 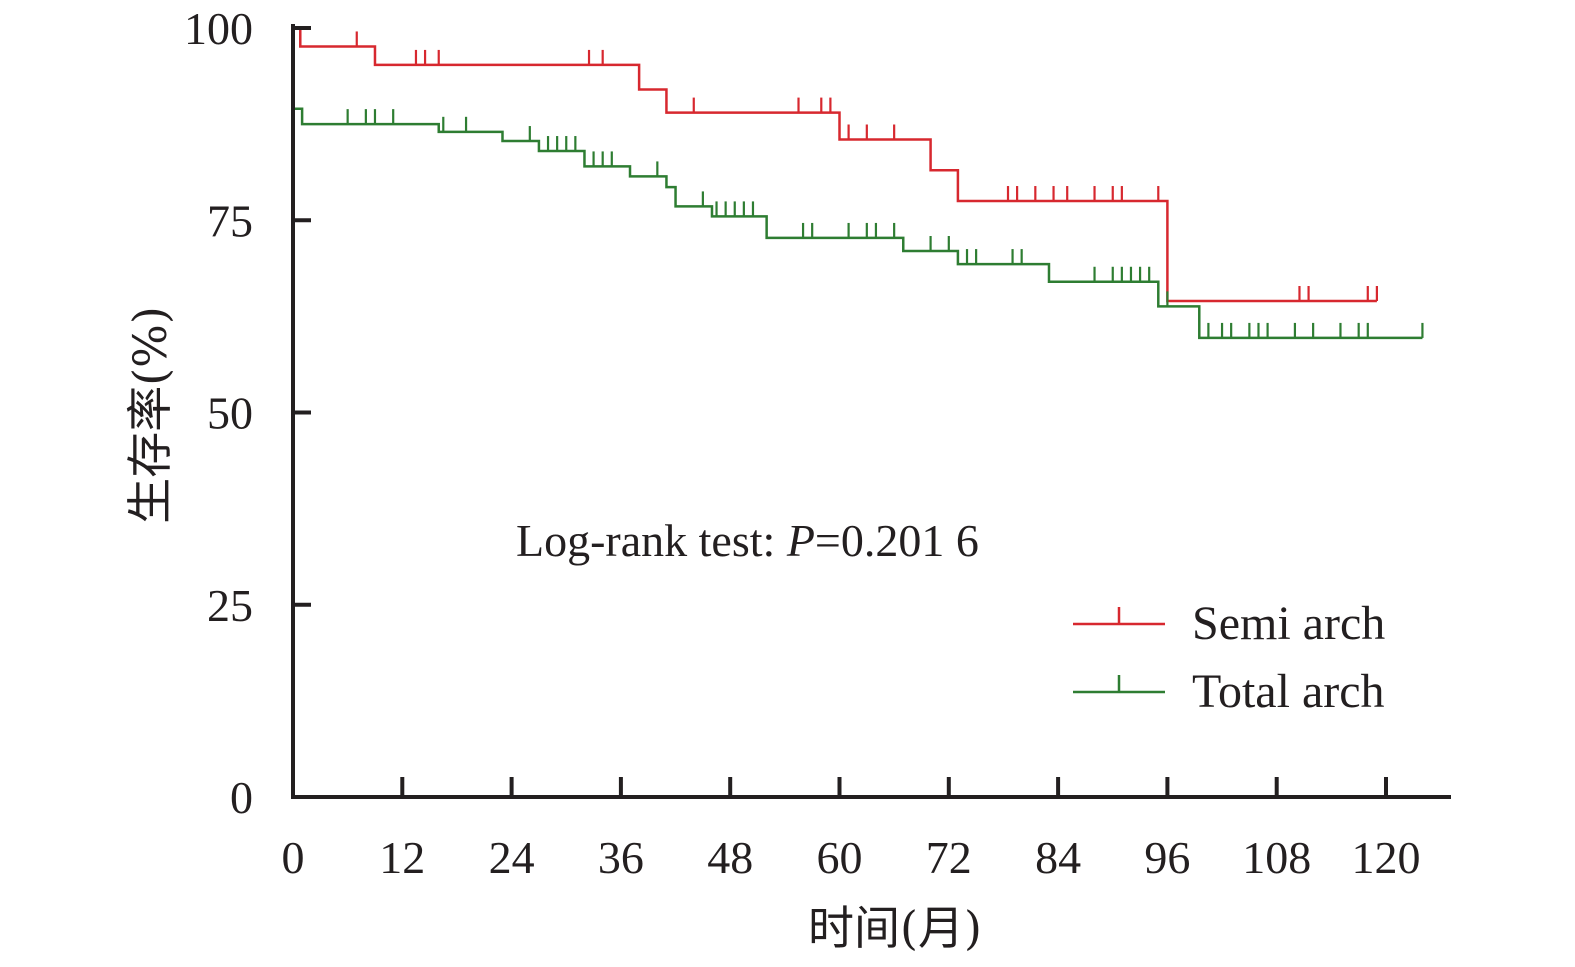 I want to click on x-axis-title: 时间(月), so click(x=895, y=928).